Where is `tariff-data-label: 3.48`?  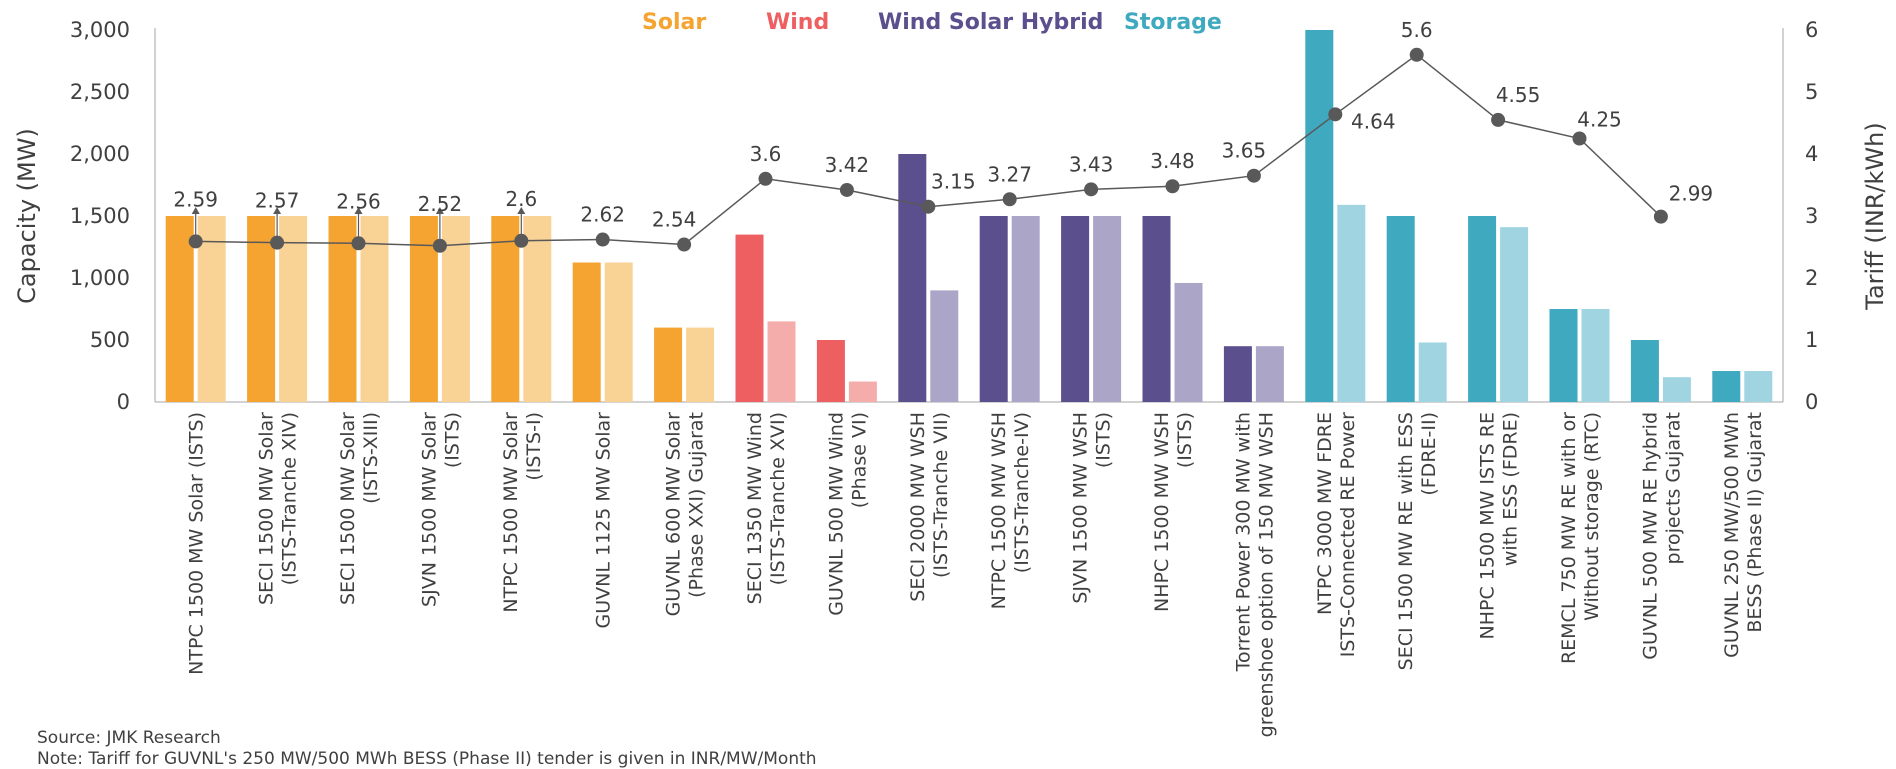
tariff-data-label: 3.48 is located at coordinates (1172, 161).